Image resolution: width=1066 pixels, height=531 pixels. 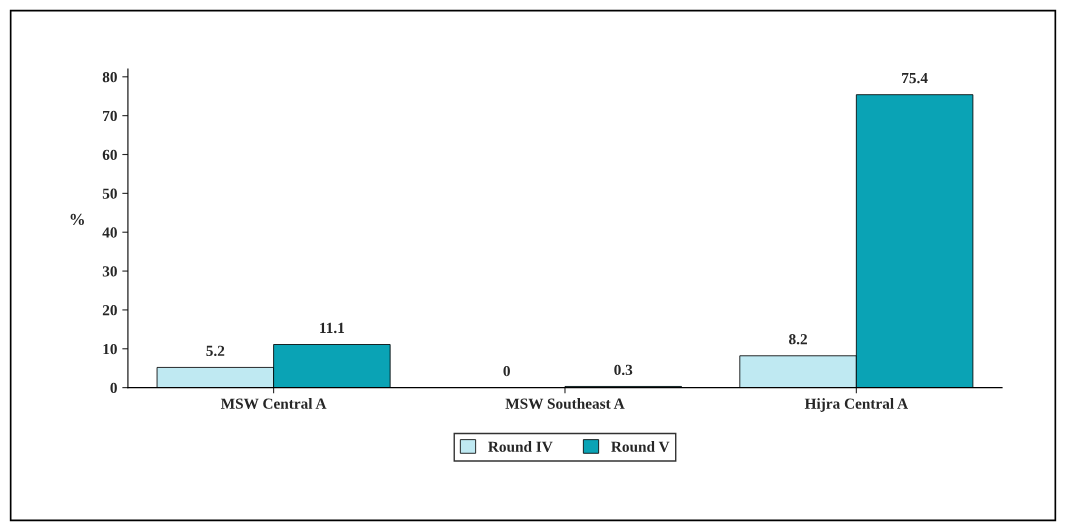 I want to click on data-label: 75.4, so click(x=915, y=78).